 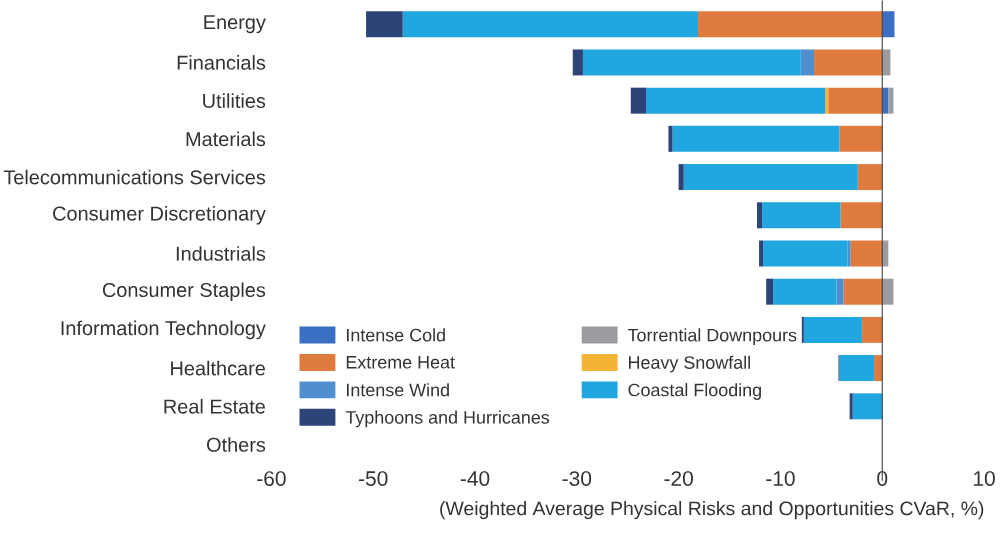 I want to click on y-tick-label: Others, so click(x=236, y=444).